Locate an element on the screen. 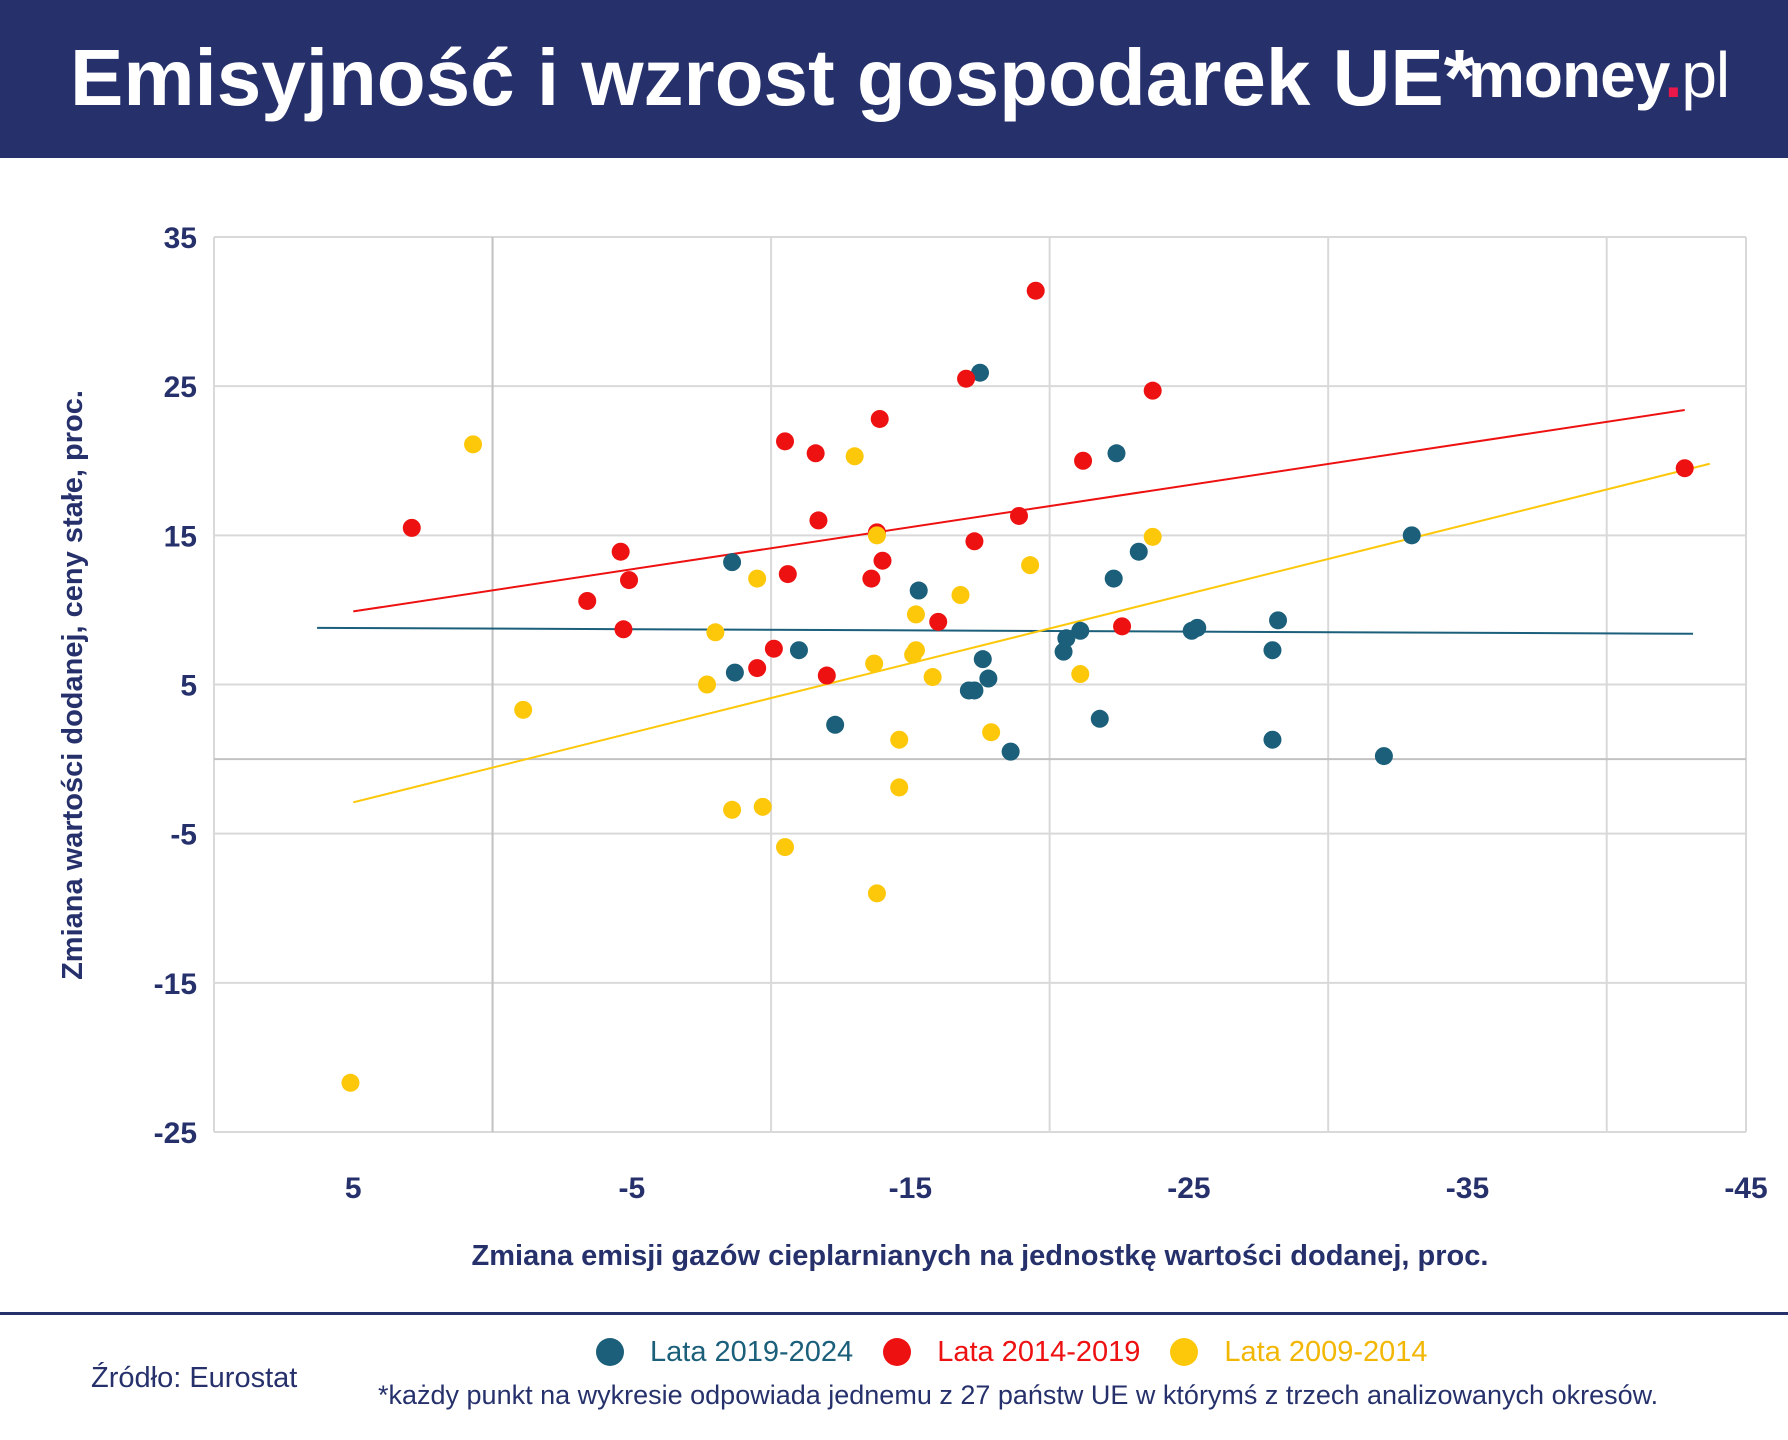  chart-title: Emisyjność i wzrost gospodarek UE* is located at coordinates (772, 77).